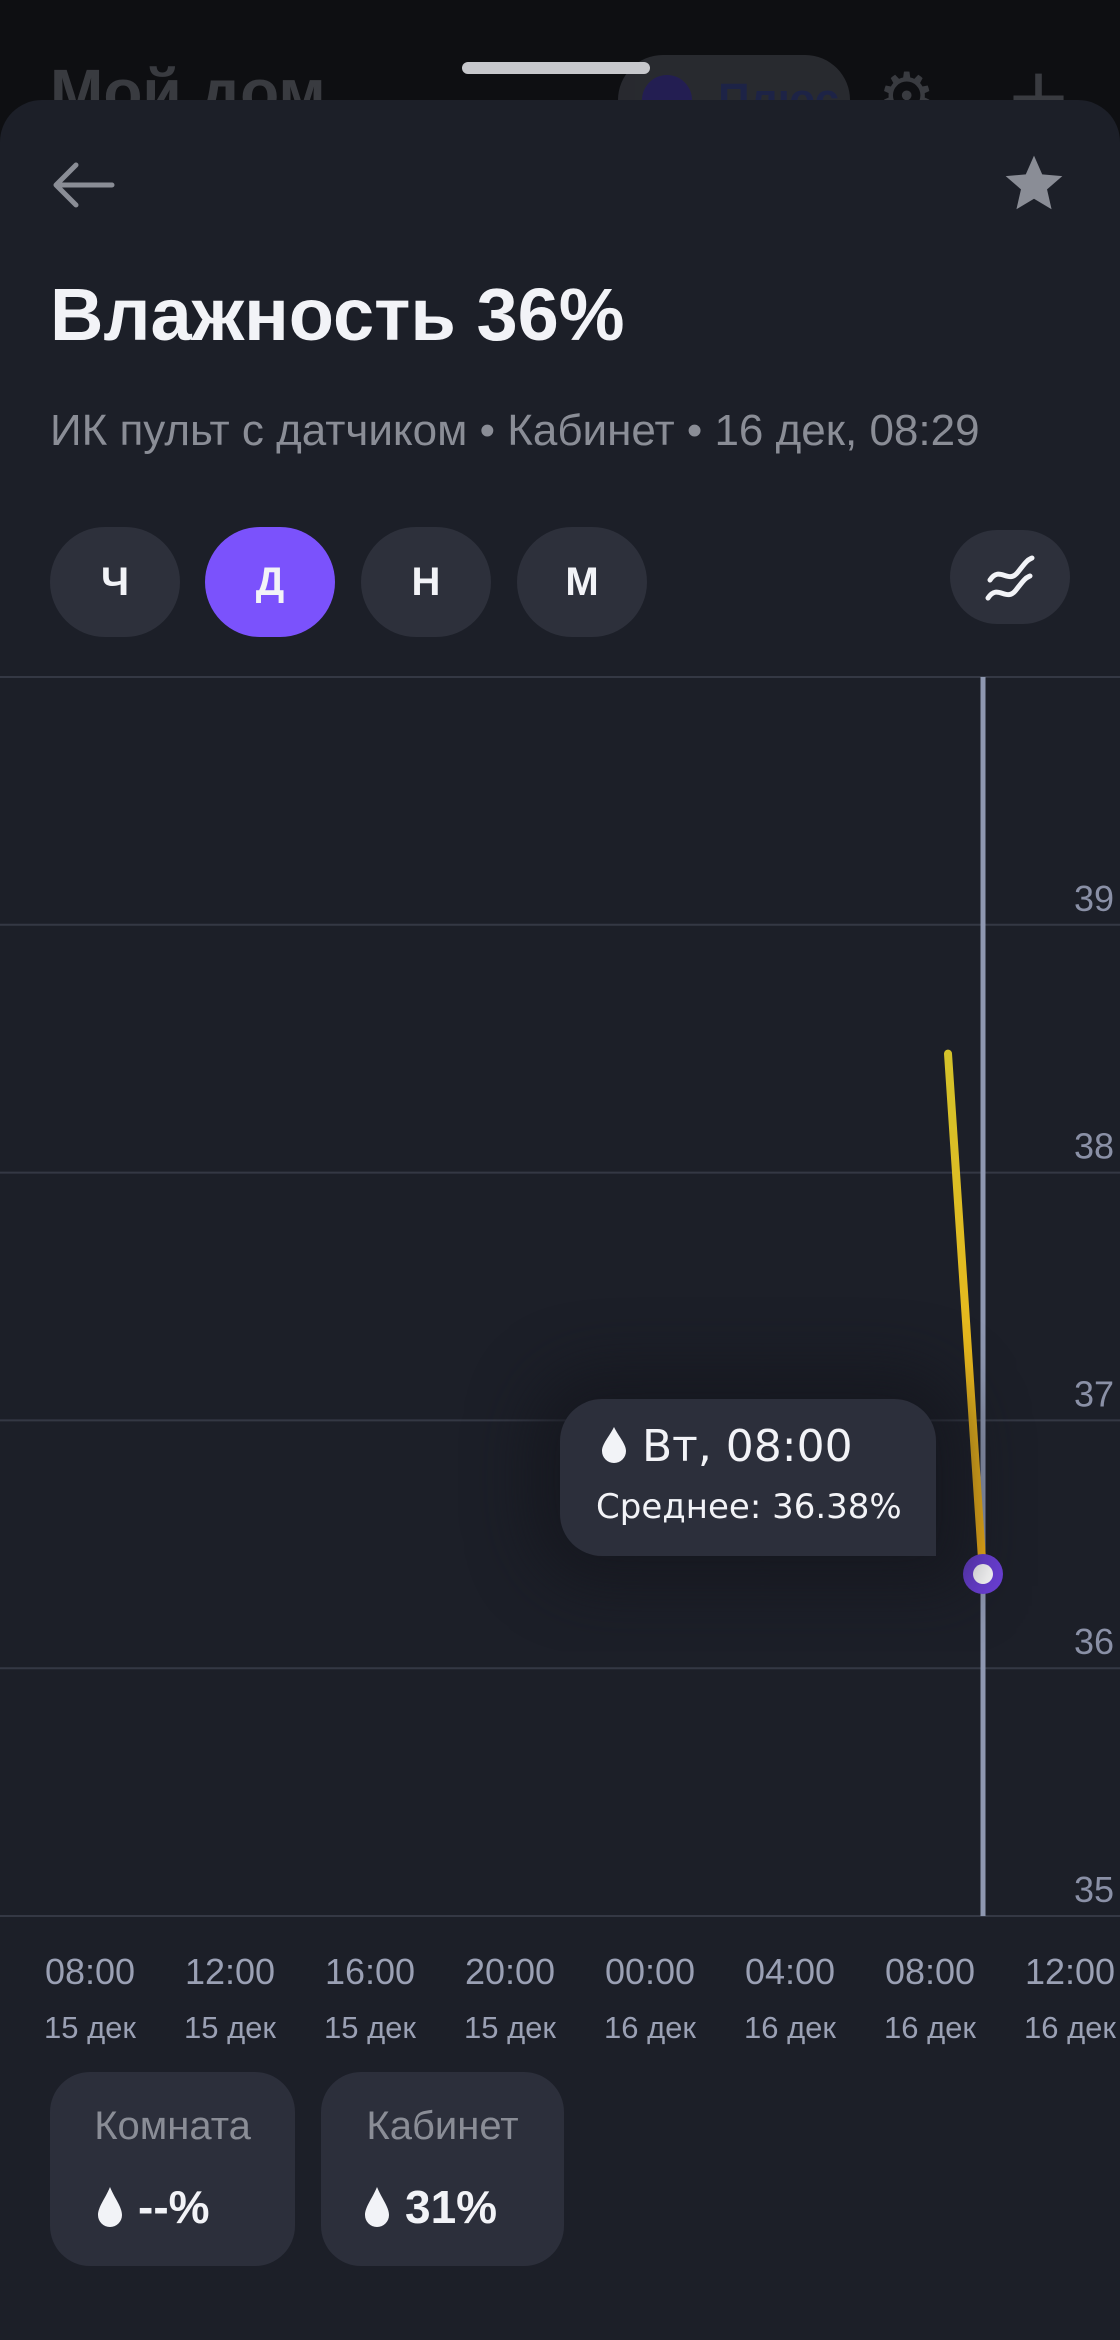  Describe the element at coordinates (556, 68) in the screenshot. I see `sheet-drag-handle` at that location.